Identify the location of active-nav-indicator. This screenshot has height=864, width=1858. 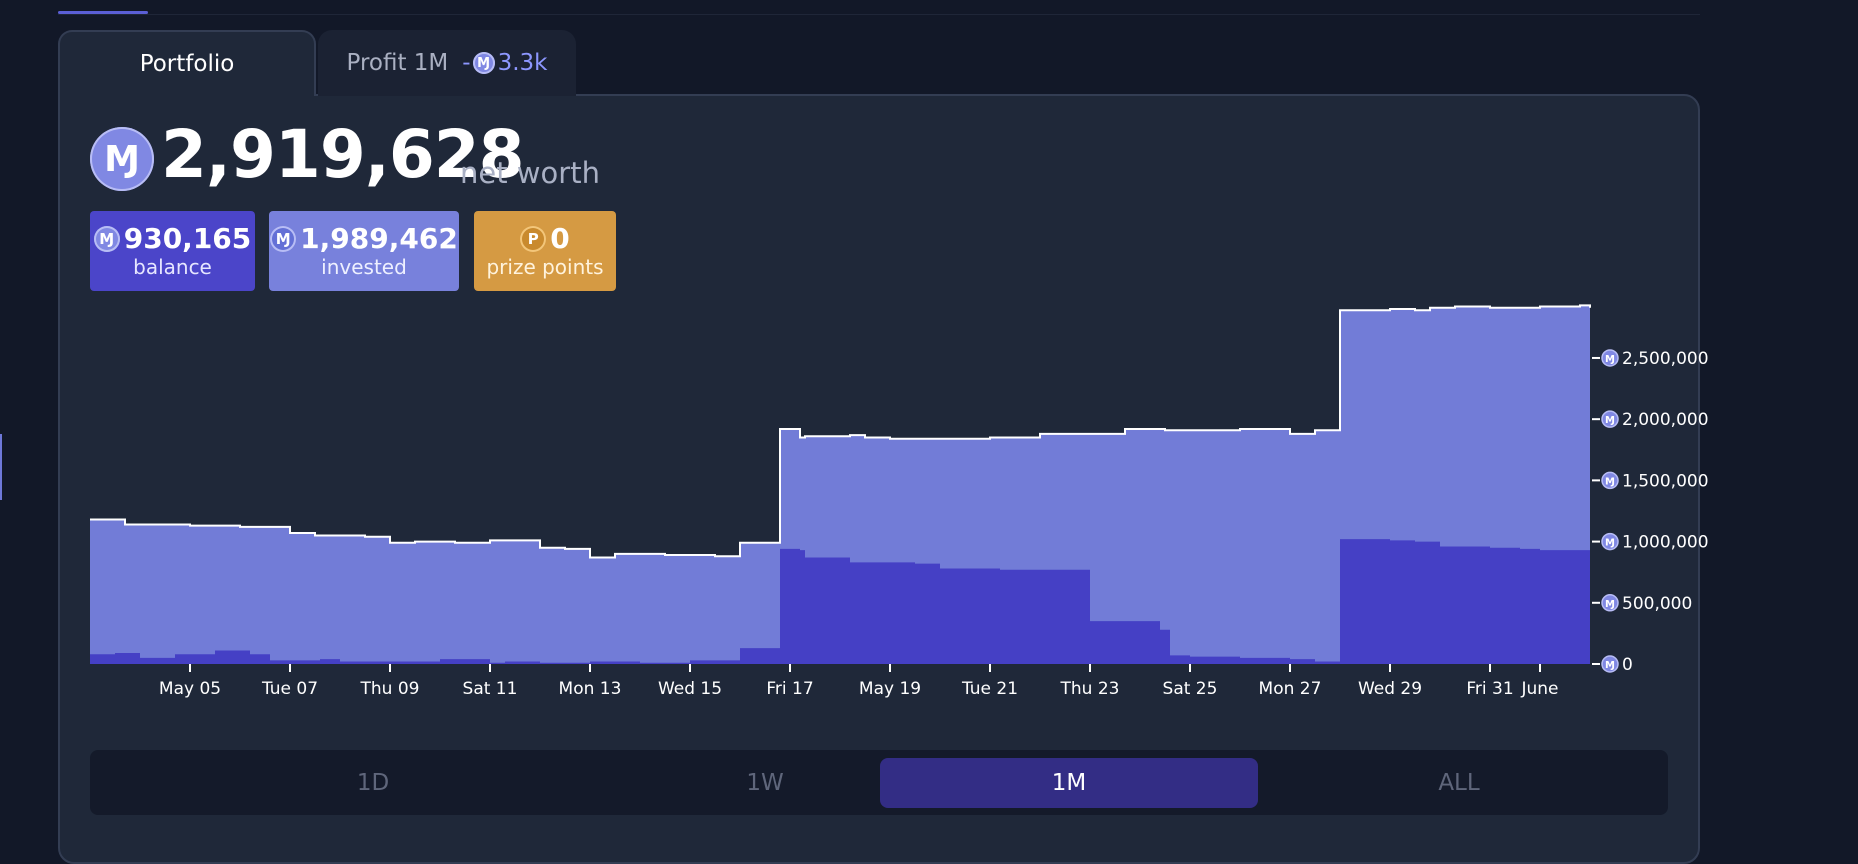
(103, 12).